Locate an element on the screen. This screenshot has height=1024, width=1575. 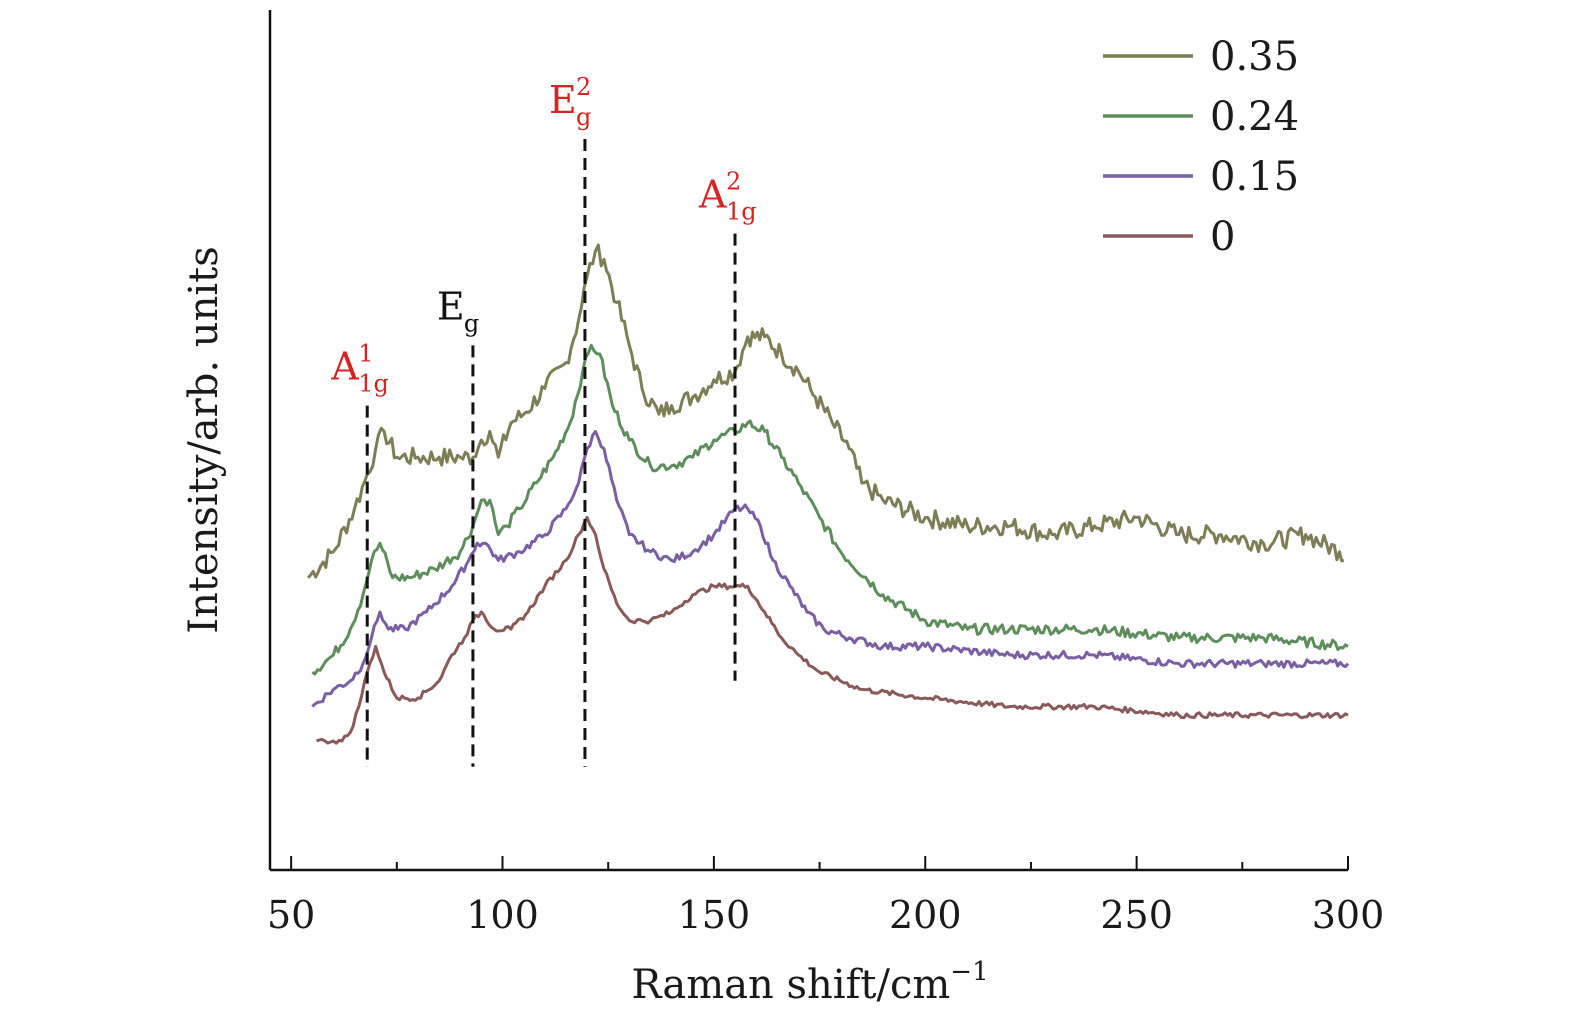
legend: 0.35 0.24 0.15 0 is located at coordinates (1201, 147).